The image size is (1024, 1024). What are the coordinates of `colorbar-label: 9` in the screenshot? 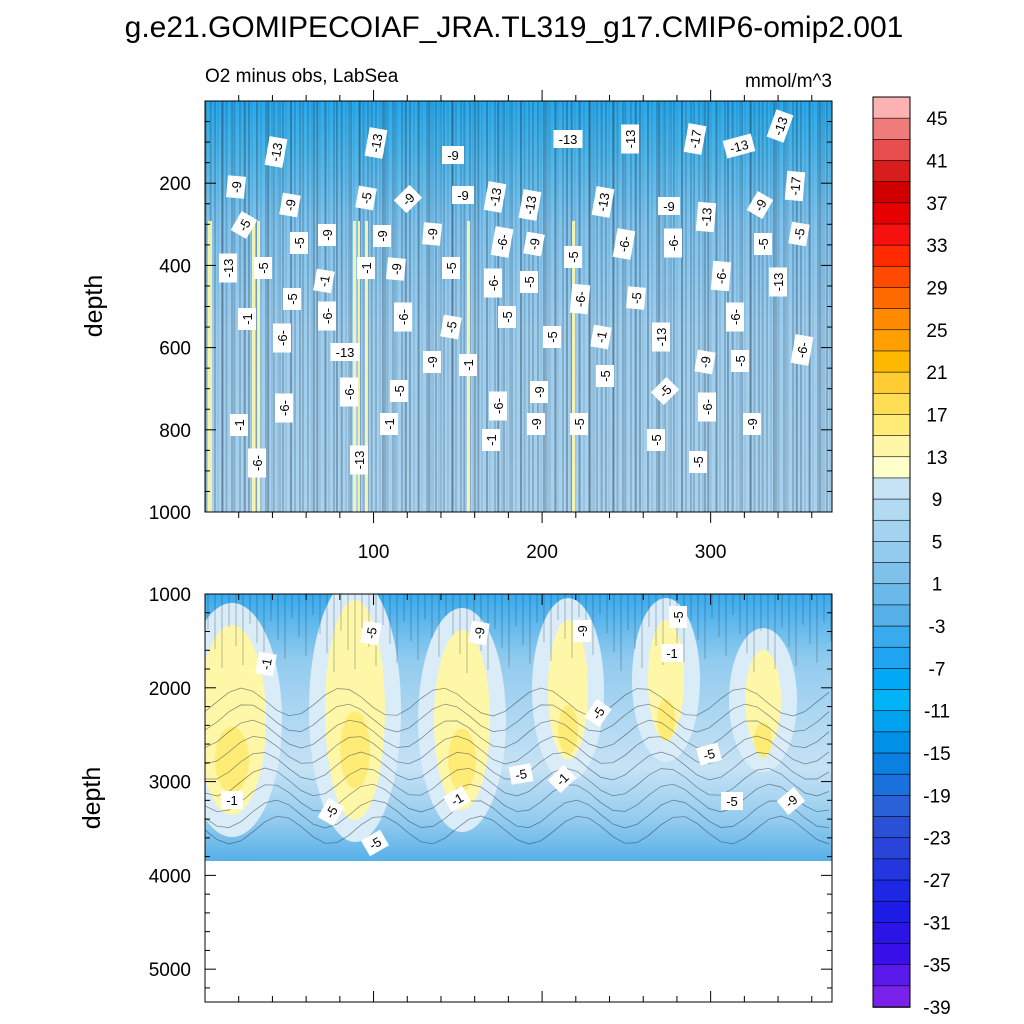 It's located at (937, 500).